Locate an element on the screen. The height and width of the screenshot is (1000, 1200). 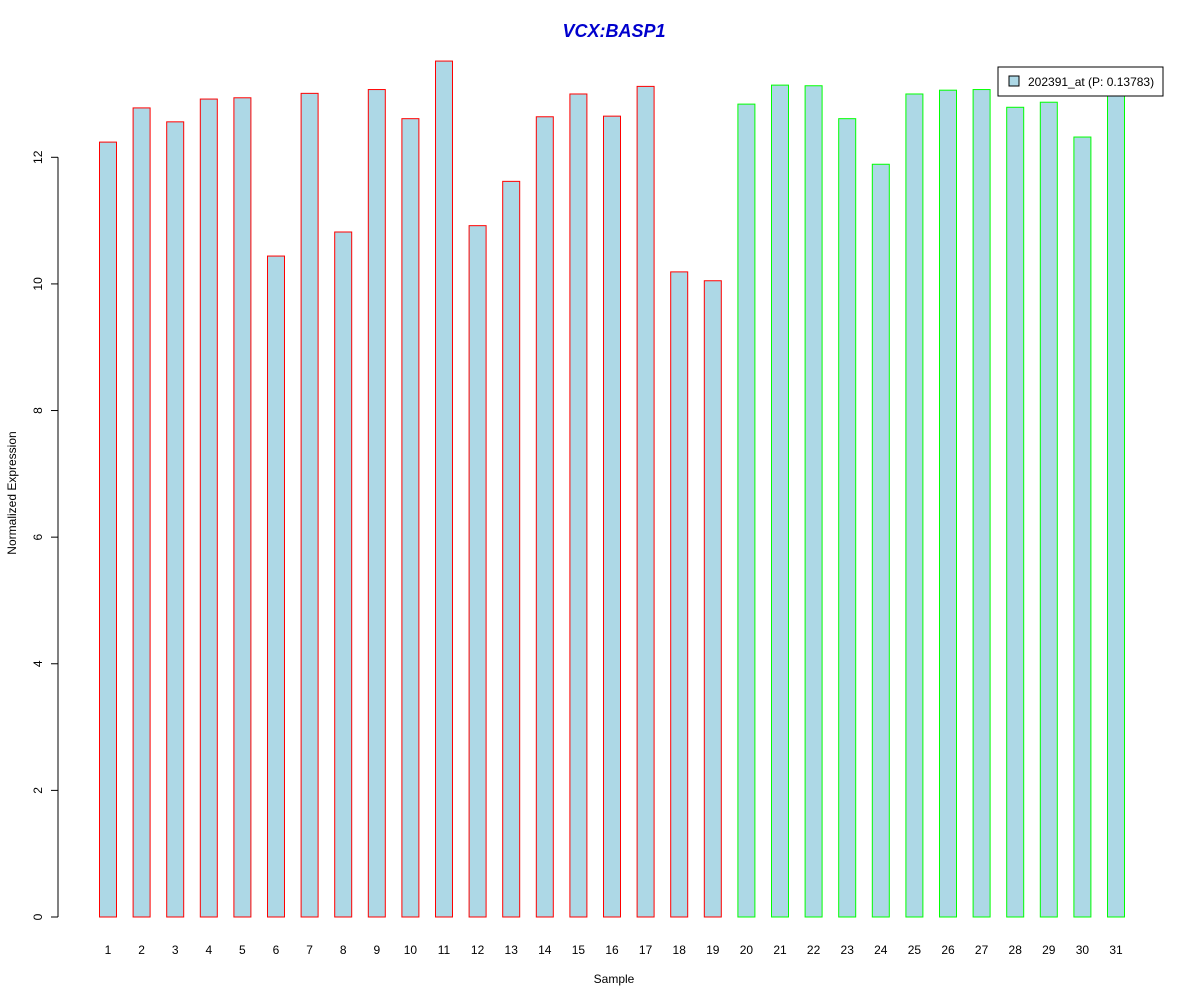
x-tick-label: 13 is located at coordinates (512, 950).